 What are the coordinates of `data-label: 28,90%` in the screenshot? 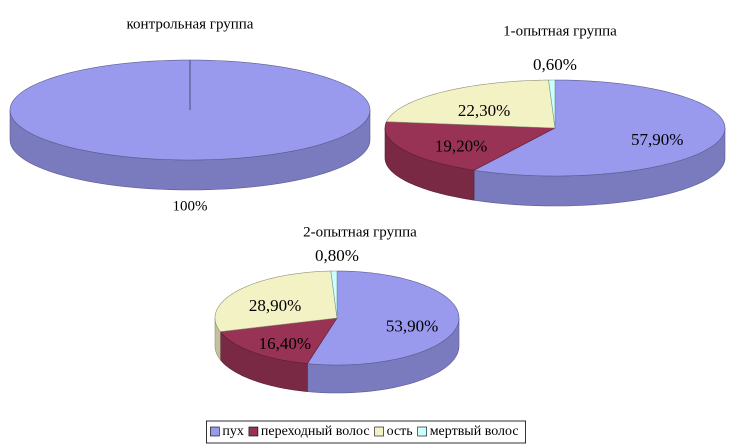 It's located at (275, 305).